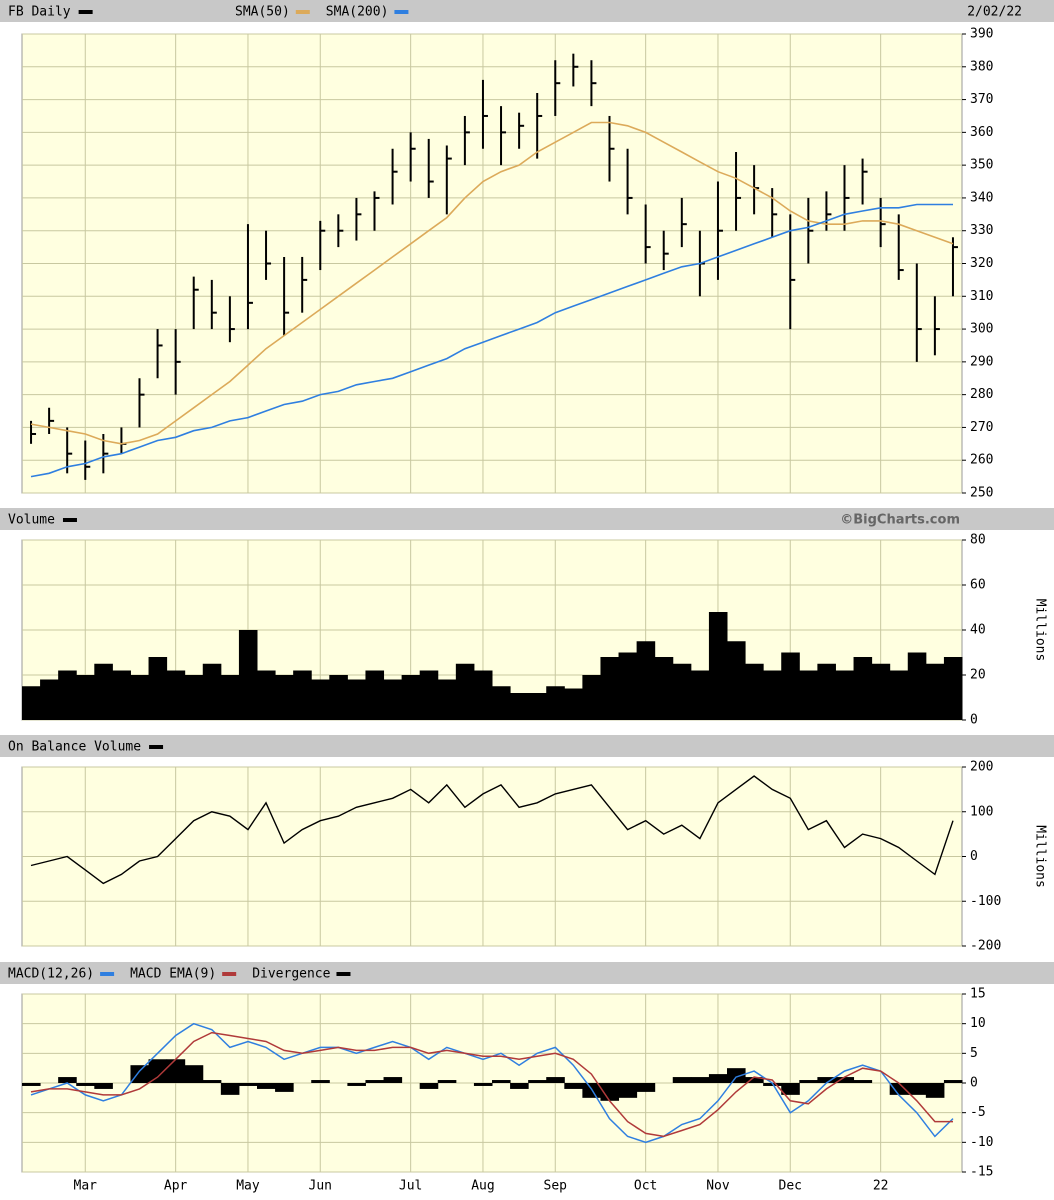  I want to click on y-tick-label: -5, so click(978, 1112).